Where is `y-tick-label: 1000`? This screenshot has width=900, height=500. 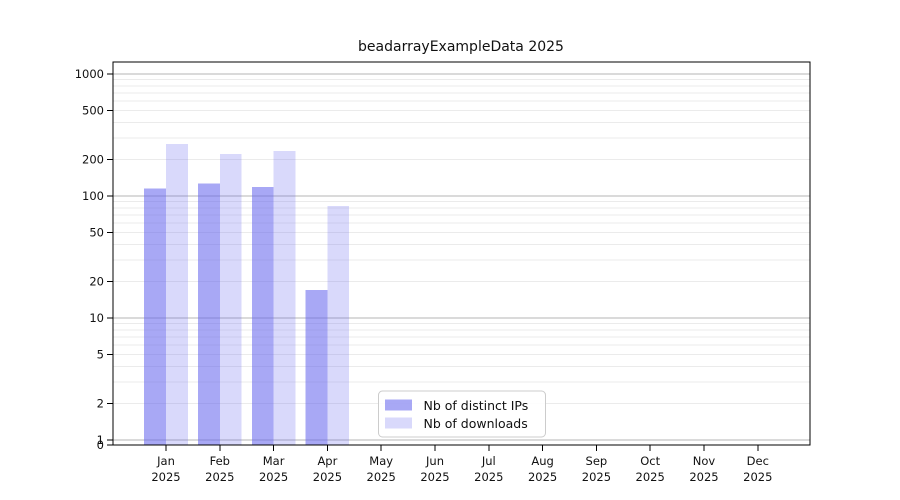
y-tick-label: 1000 is located at coordinates (89, 74).